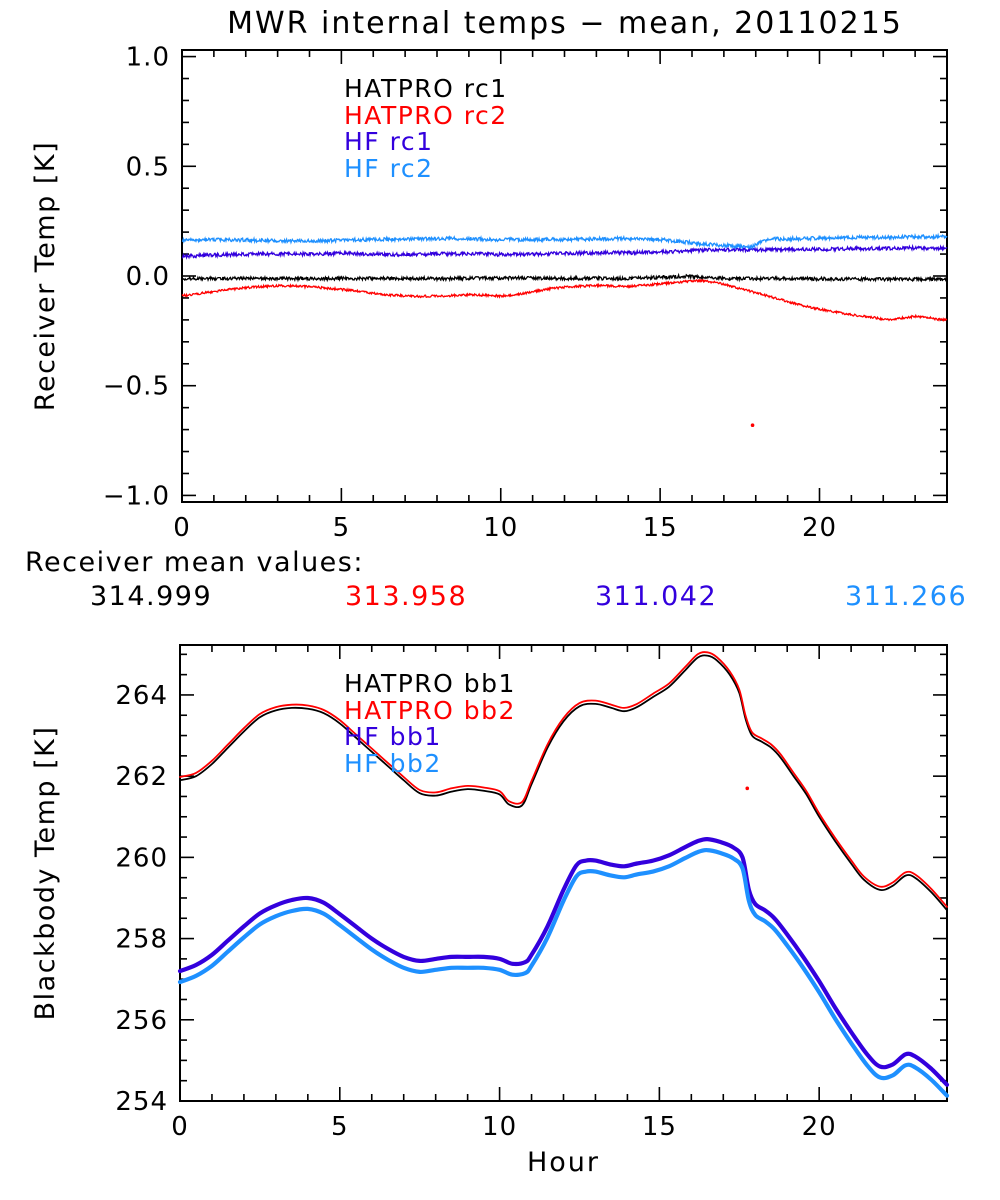 The image size is (1000, 1200). What do you see at coordinates (393, 736) in the screenshot?
I see `legend-entry-hf-bb1: HF bb1` at bounding box center [393, 736].